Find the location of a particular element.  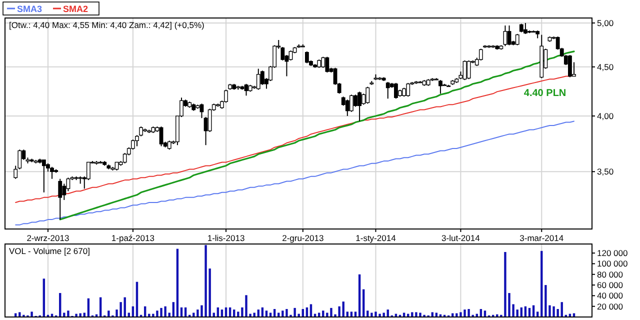

y-tick-label: 4,50 is located at coordinates (605, 67).